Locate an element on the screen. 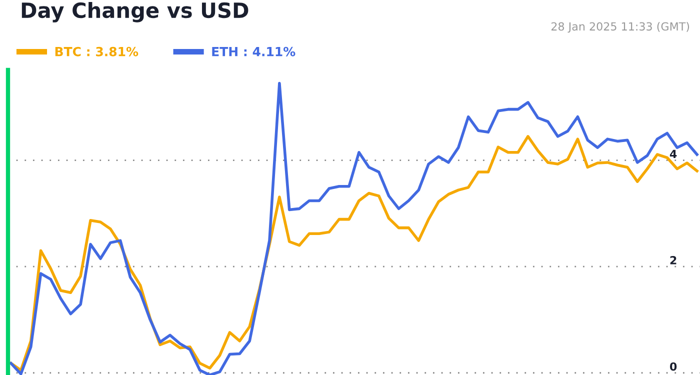 The height and width of the screenshot is (375, 700). chart-title: Day Change vs USD is located at coordinates (135, 12).